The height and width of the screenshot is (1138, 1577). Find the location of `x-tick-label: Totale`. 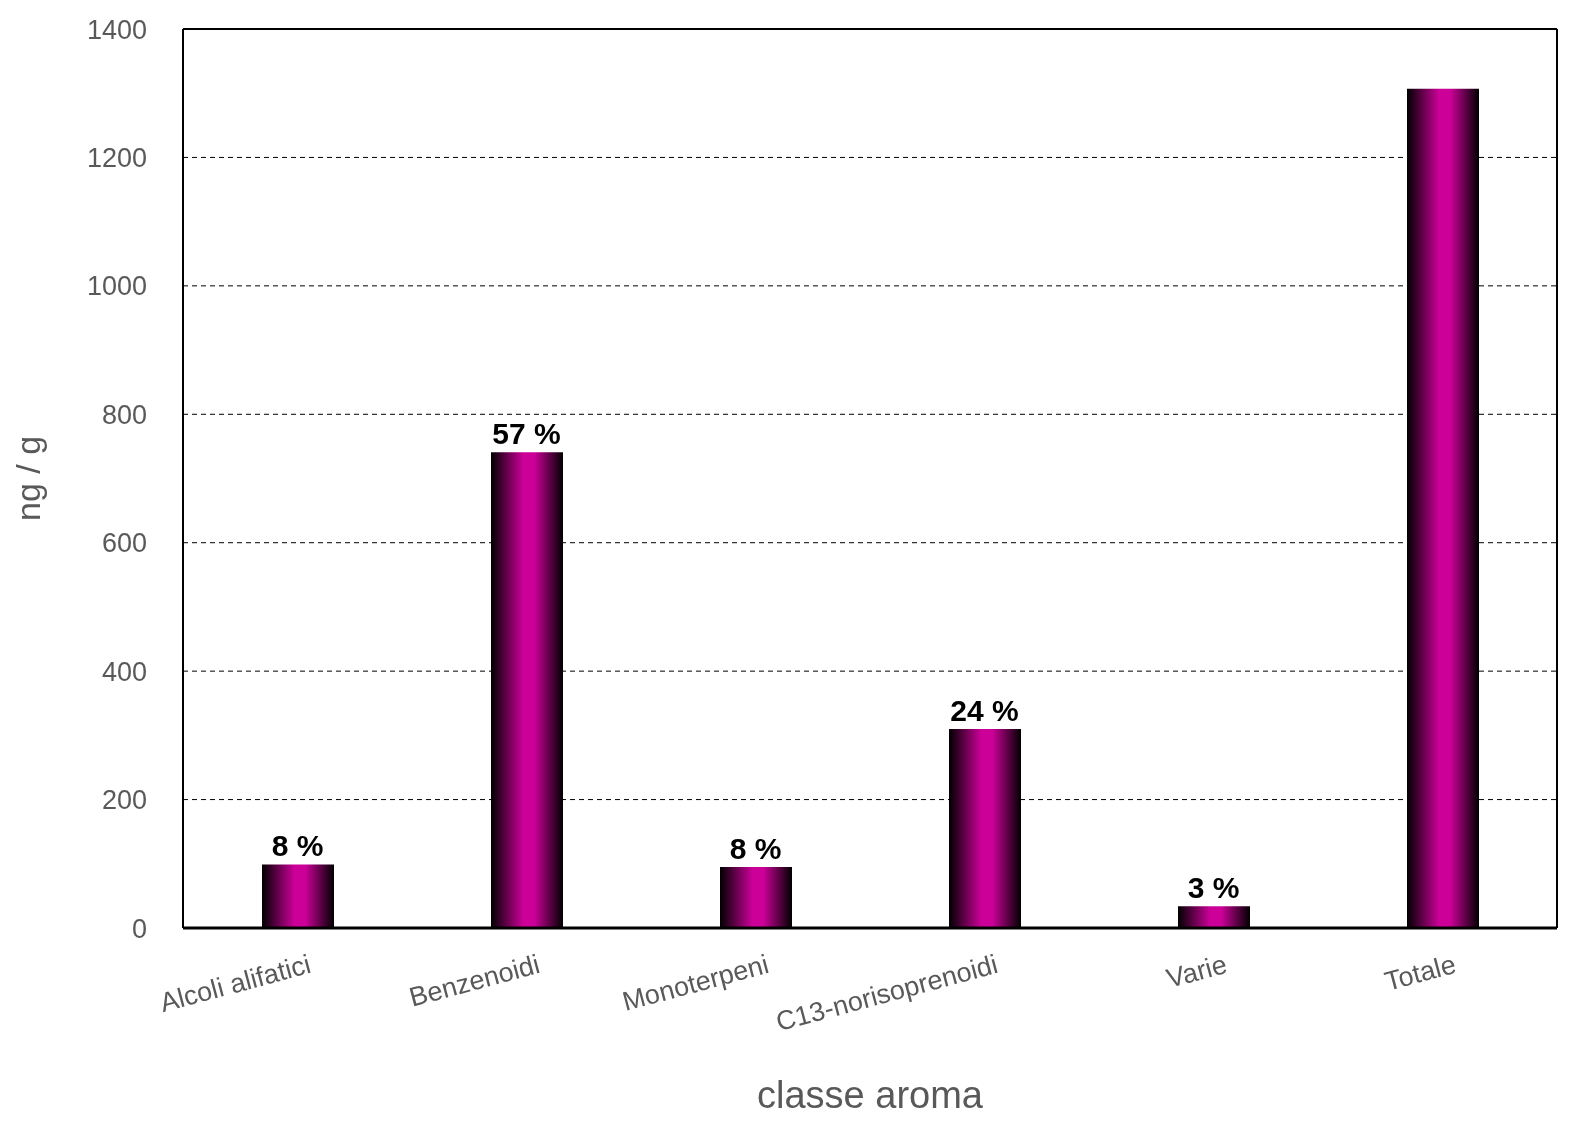

x-tick-label: Totale is located at coordinates (1420, 973).